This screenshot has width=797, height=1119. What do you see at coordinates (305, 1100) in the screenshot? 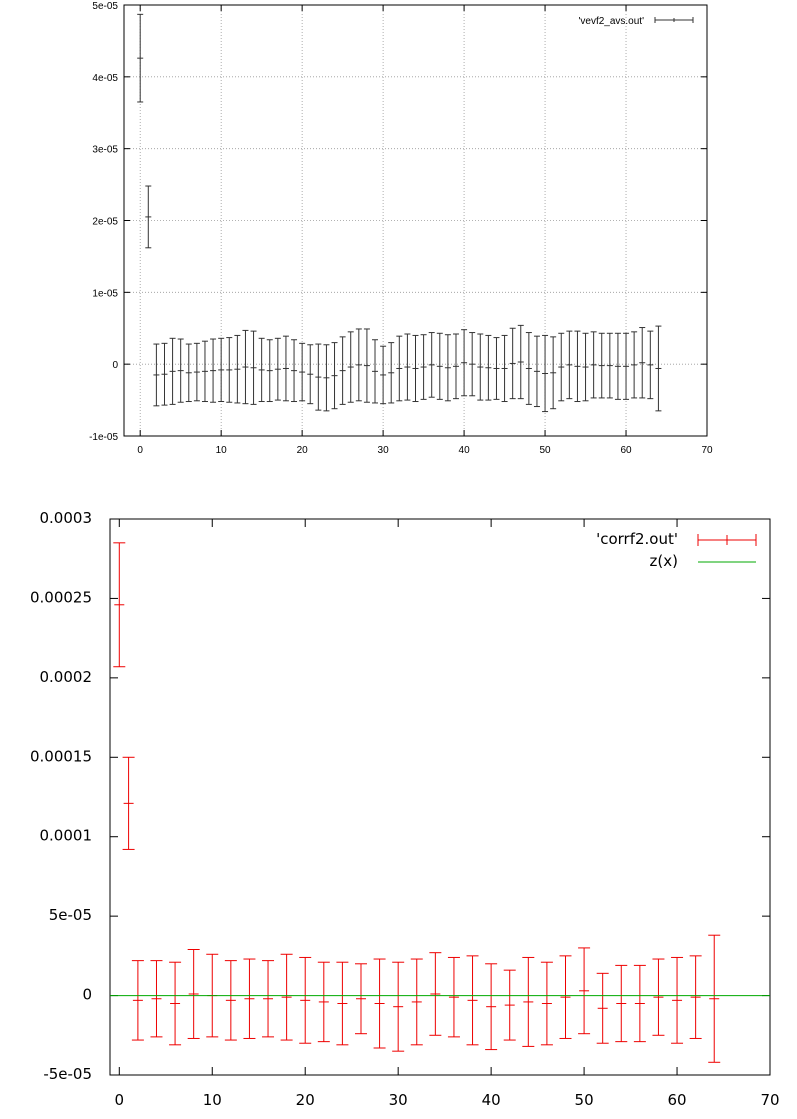
I see `x-tick-label: 20` at bounding box center [305, 1100].